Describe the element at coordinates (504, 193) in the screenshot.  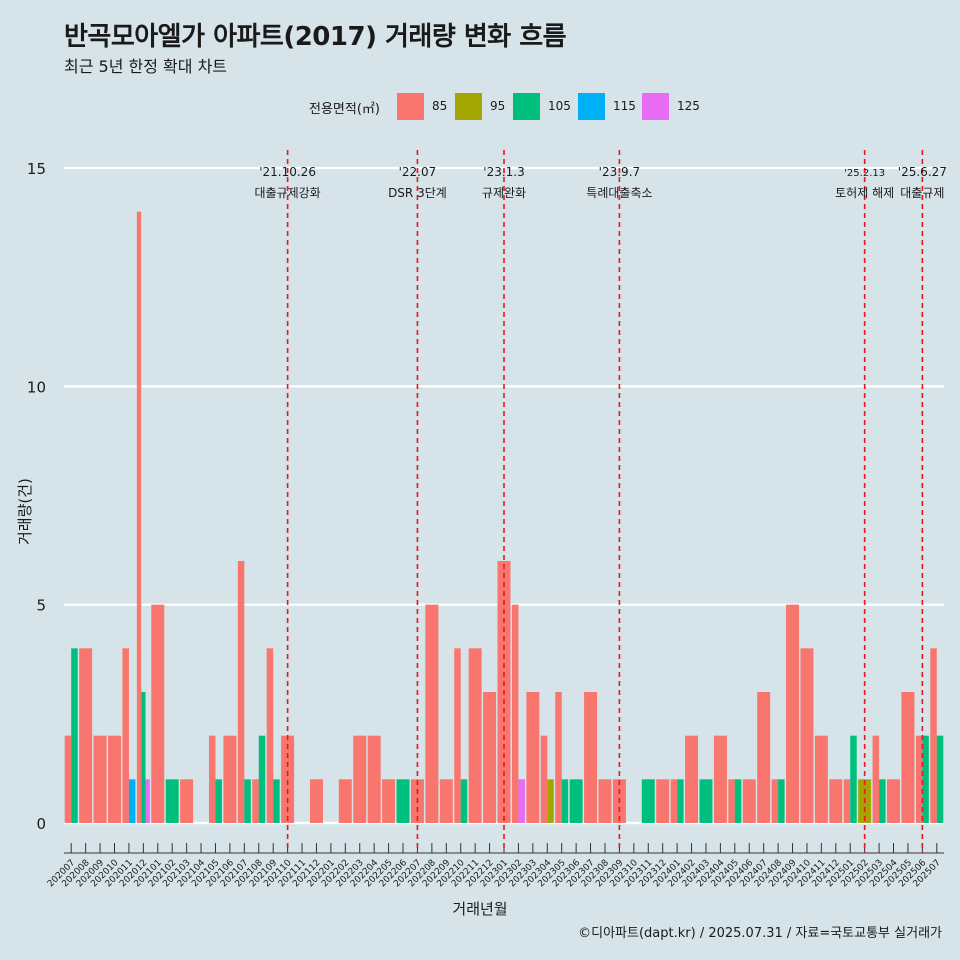
I see `annotation-label-202301: 규제완화` at that location.